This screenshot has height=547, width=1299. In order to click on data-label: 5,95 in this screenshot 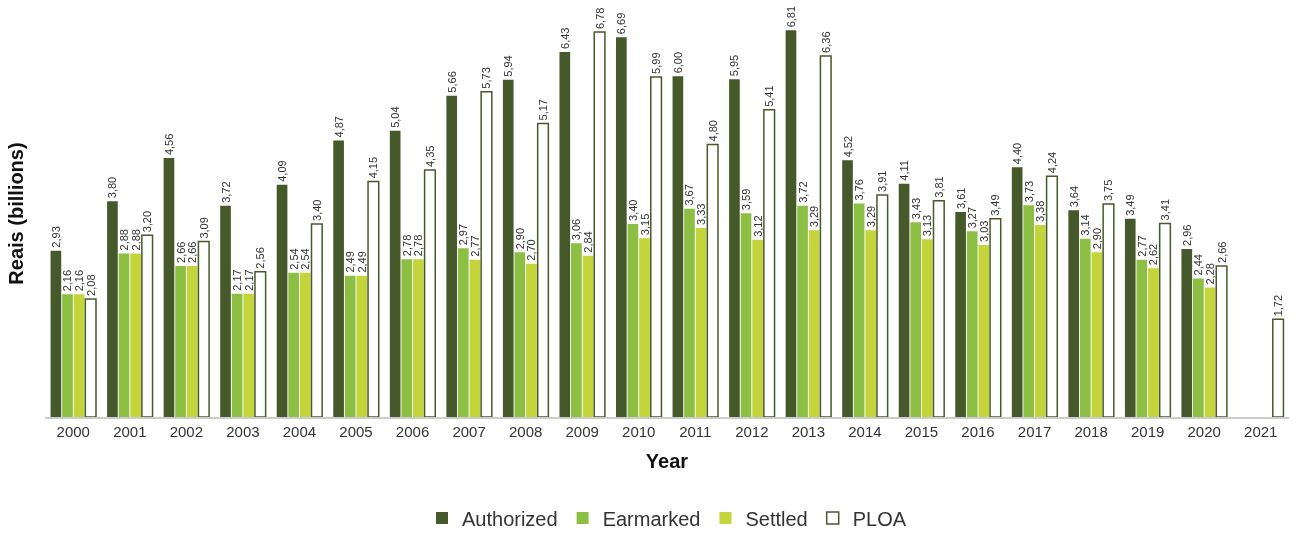, I will do `click(734, 65)`.